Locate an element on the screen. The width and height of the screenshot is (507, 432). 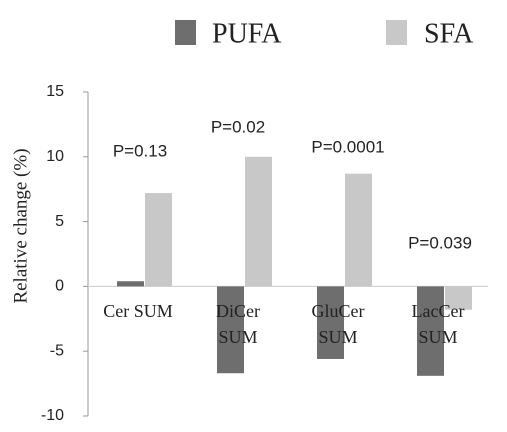
y-tick-label: -10 is located at coordinates (52, 415).